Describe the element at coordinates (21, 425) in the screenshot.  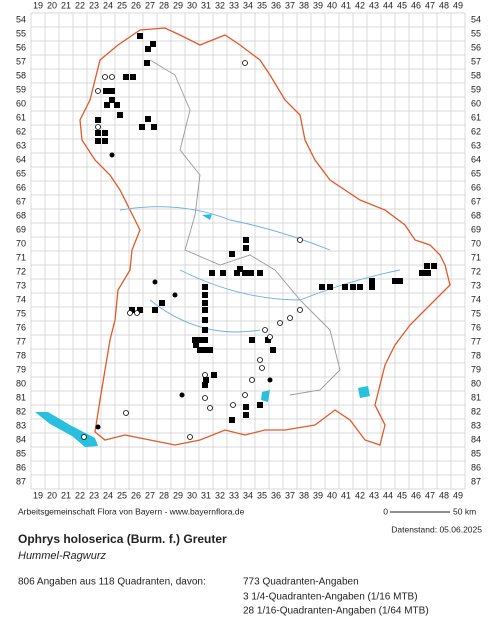
I see `row-label: 83` at that location.